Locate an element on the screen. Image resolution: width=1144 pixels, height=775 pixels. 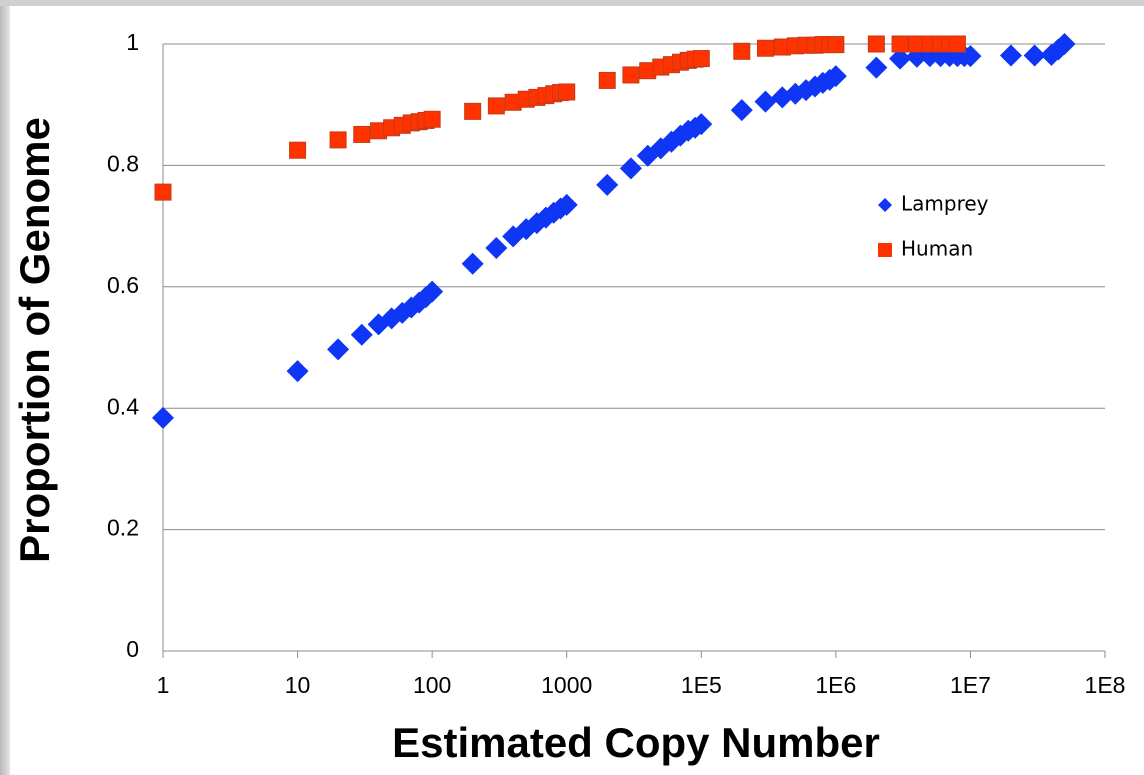
y-tick-label: 0.2 is located at coordinates (123, 528).